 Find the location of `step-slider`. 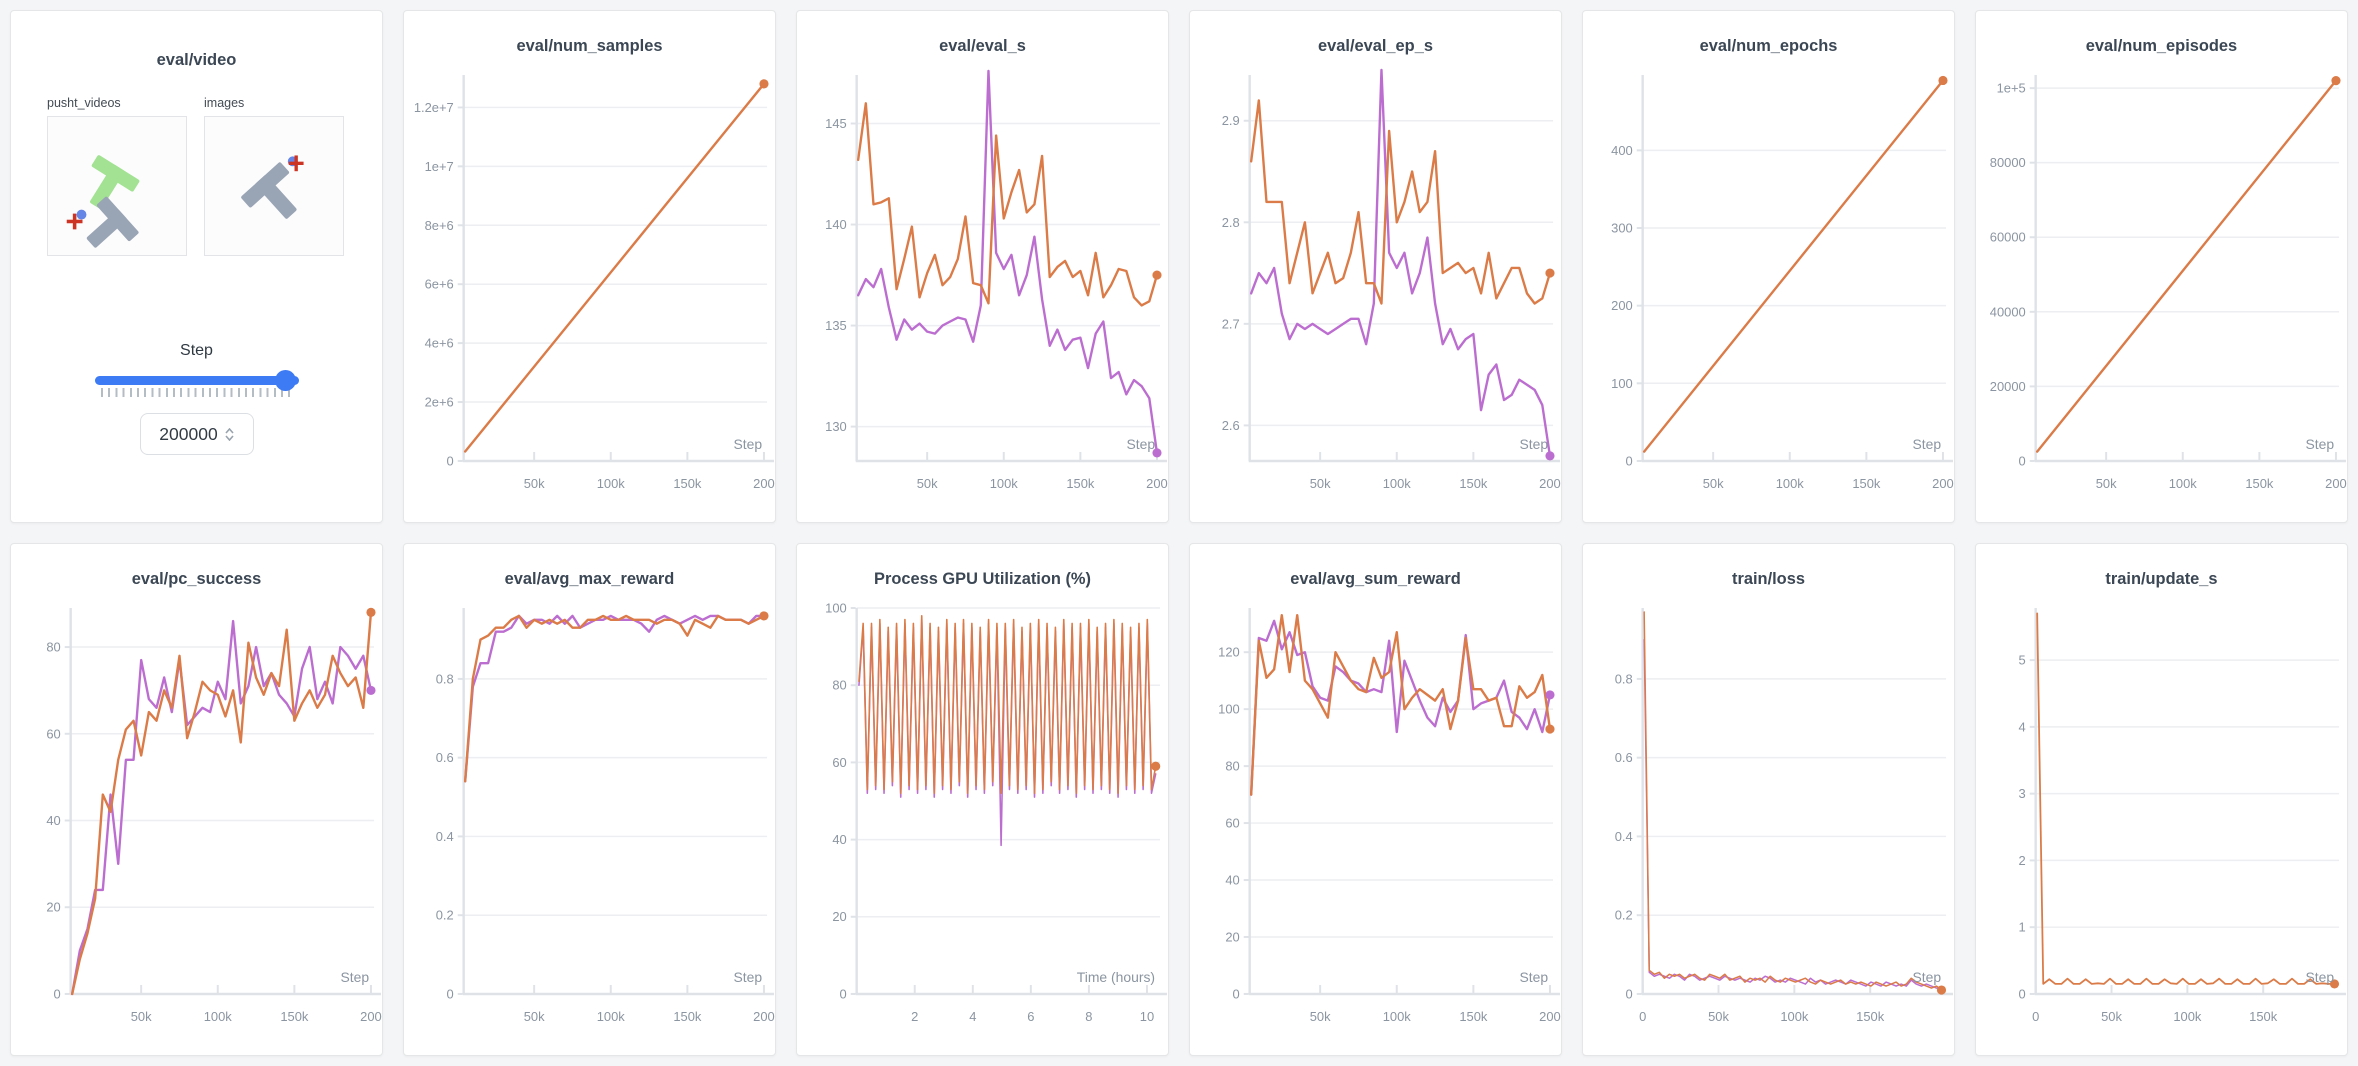

step-slider is located at coordinates (196, 380).